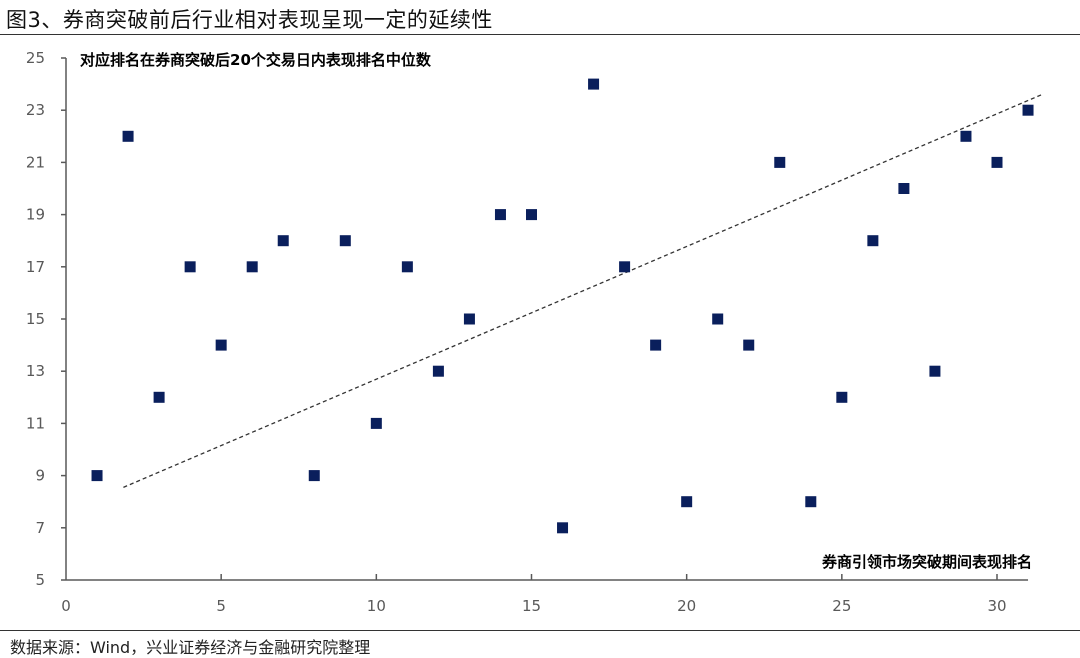  I want to click on x-tick-label: 20, so click(686, 606).